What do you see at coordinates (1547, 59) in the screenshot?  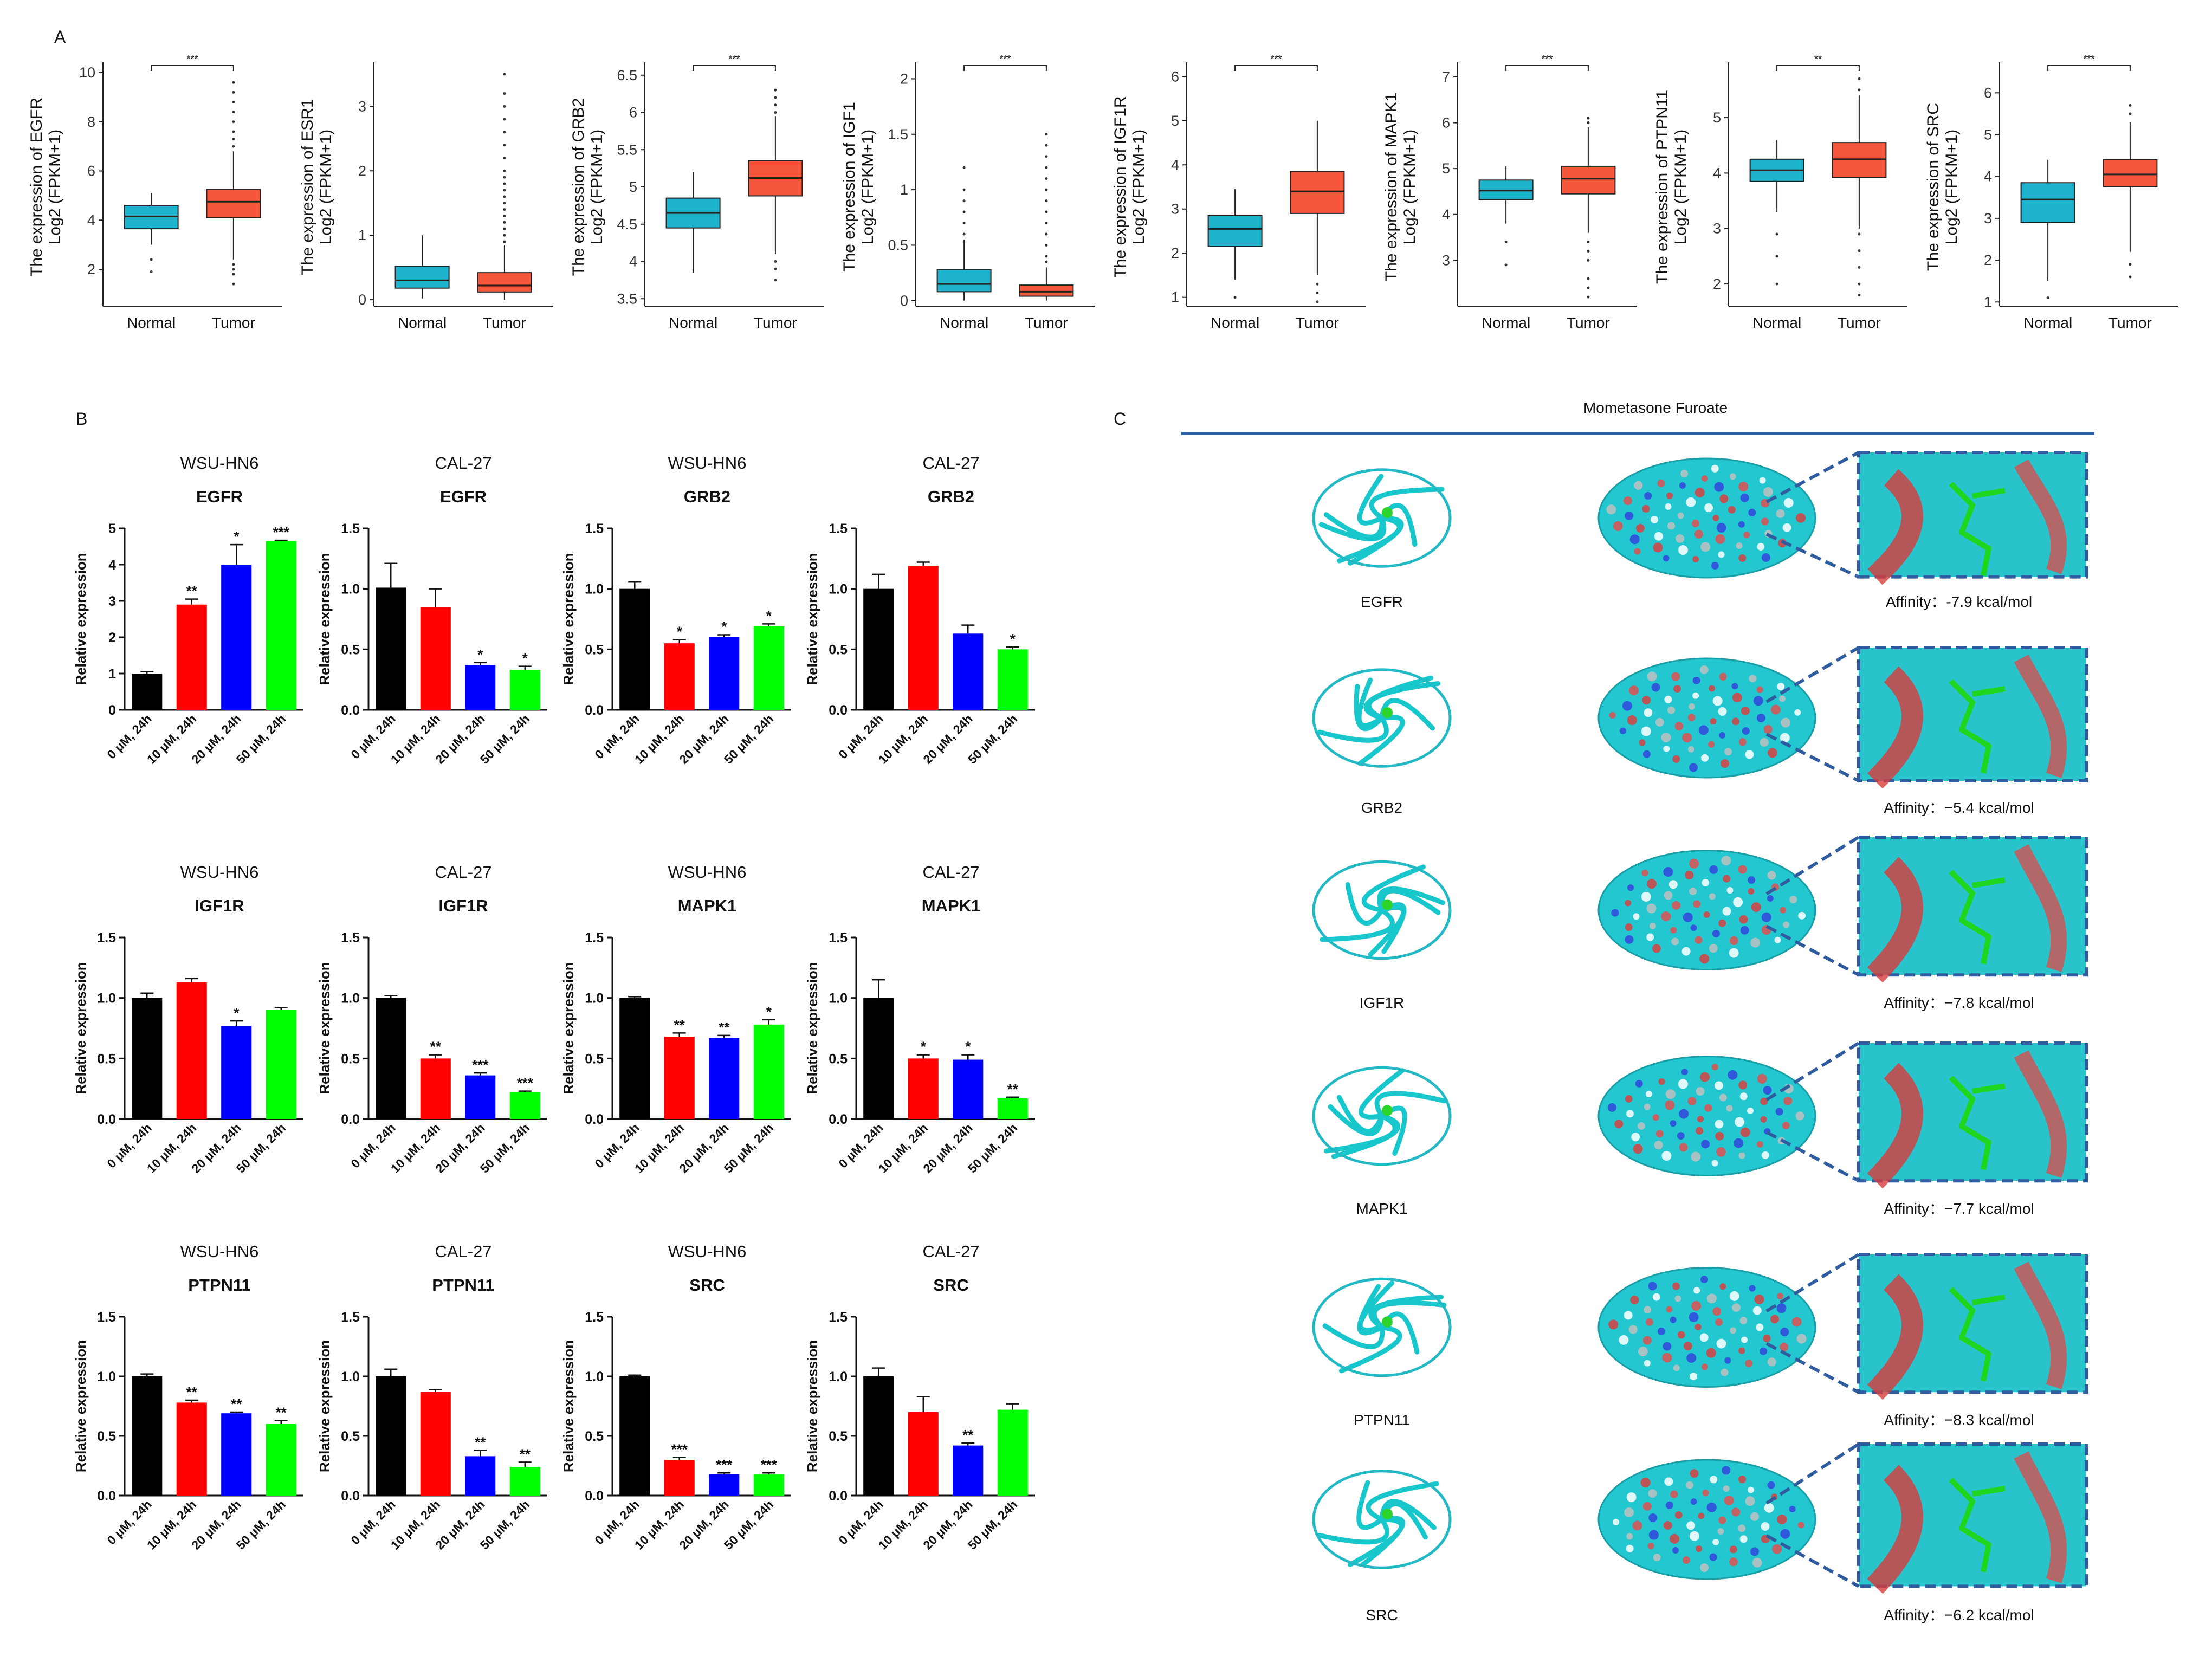 I see `significance-mark: ***` at bounding box center [1547, 59].